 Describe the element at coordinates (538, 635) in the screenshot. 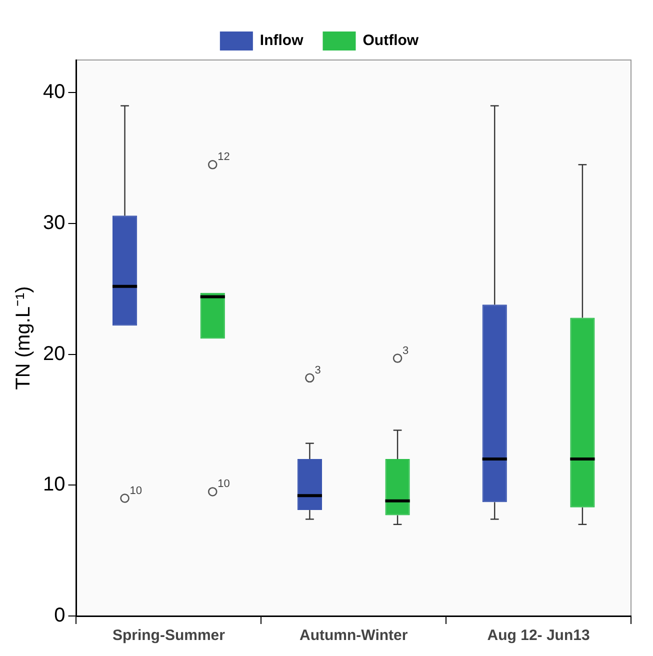

I see `x-tick-label: Aug 12- Jun13` at that location.